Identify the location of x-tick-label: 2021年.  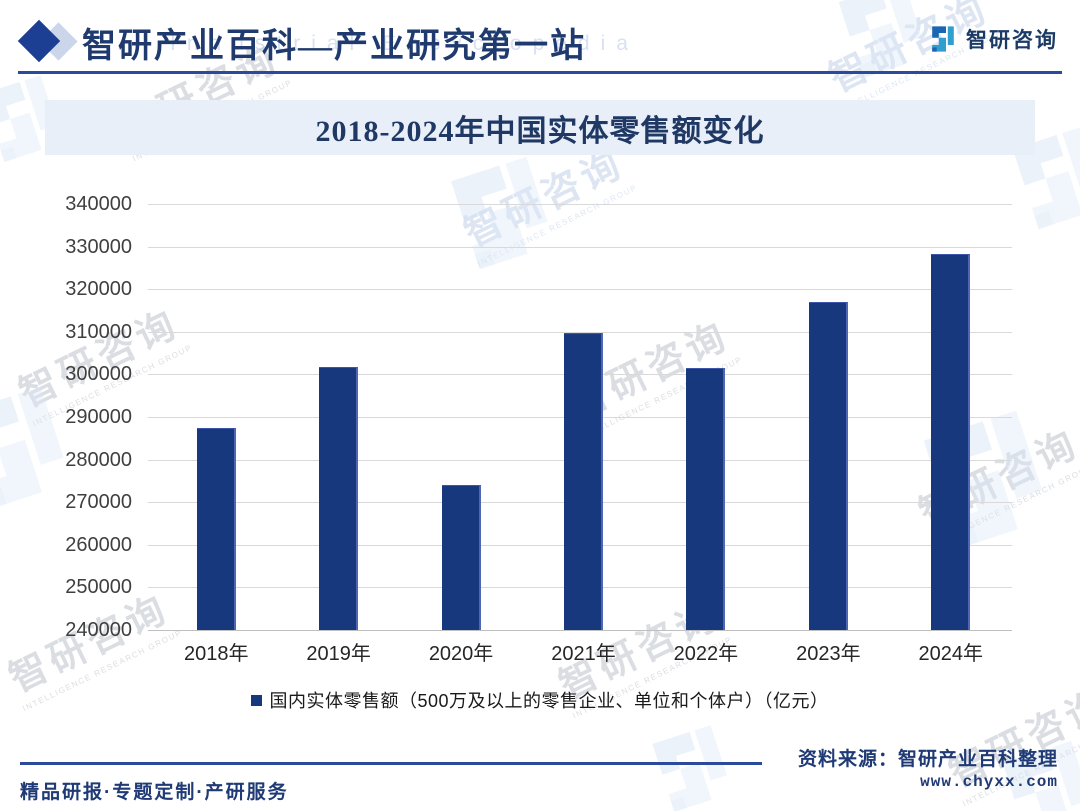
(583, 654).